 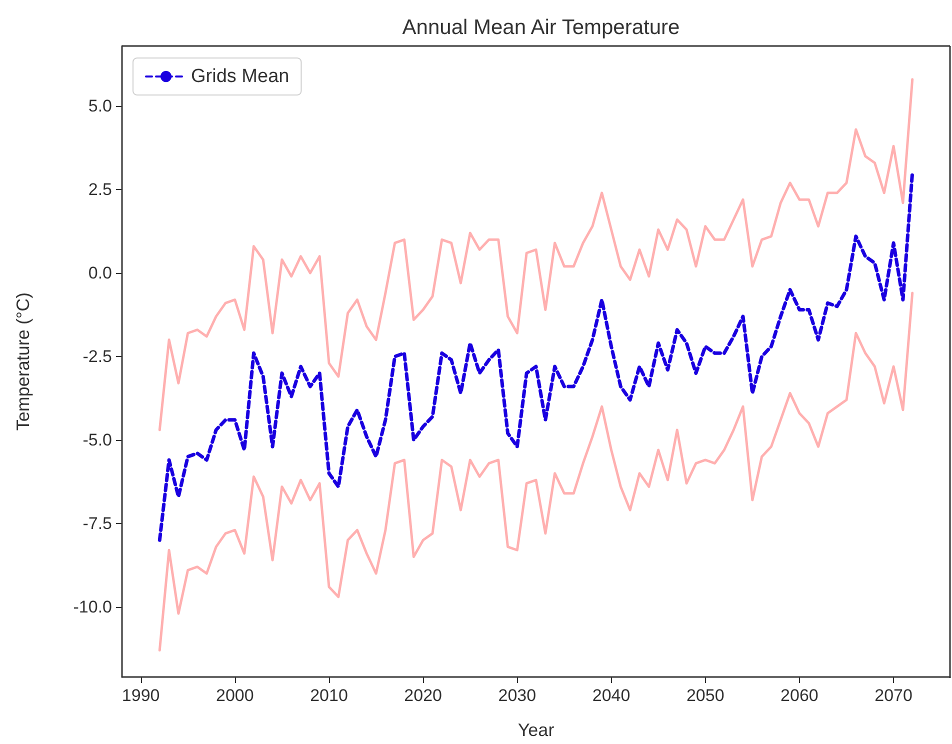 What do you see at coordinates (893, 695) in the screenshot?
I see `x-tick-label: 2070` at bounding box center [893, 695].